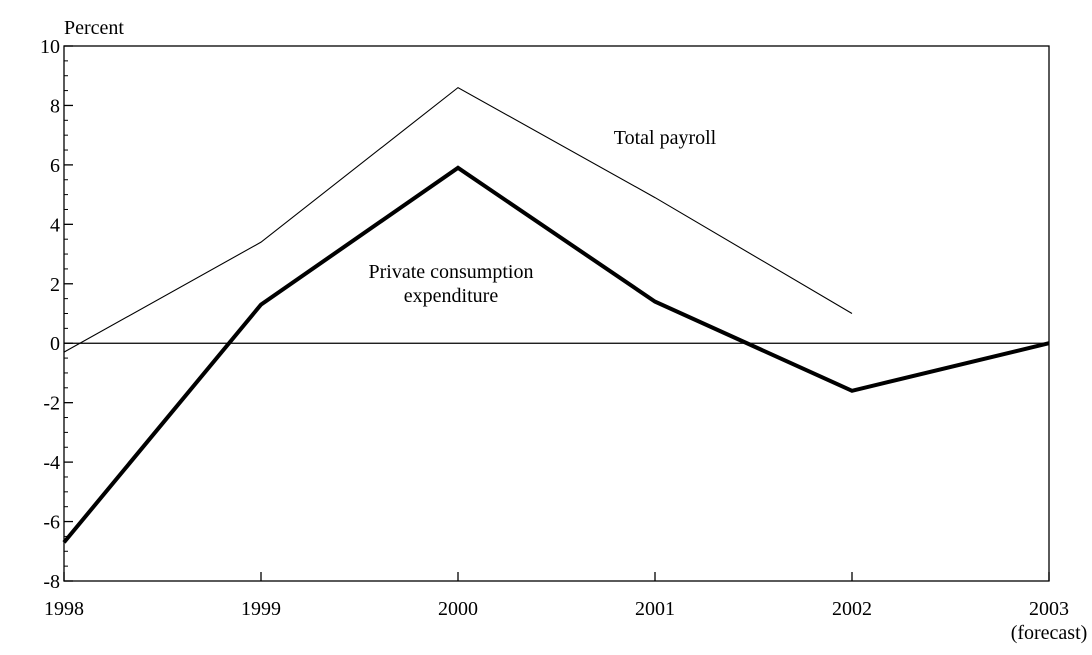 The image size is (1092, 655). What do you see at coordinates (50, 47) in the screenshot?
I see `y-tick-label: 10` at bounding box center [50, 47].